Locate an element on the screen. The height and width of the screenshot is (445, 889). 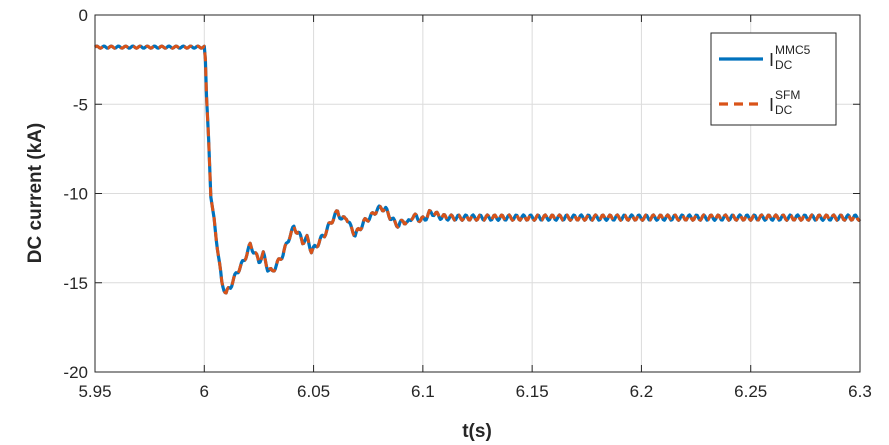
y-axis-label: DC current (kA) is located at coordinates (35, 193).